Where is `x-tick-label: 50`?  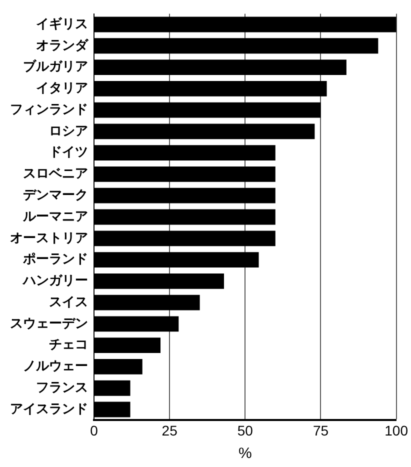
x-tick-label: 50 is located at coordinates (245, 430).